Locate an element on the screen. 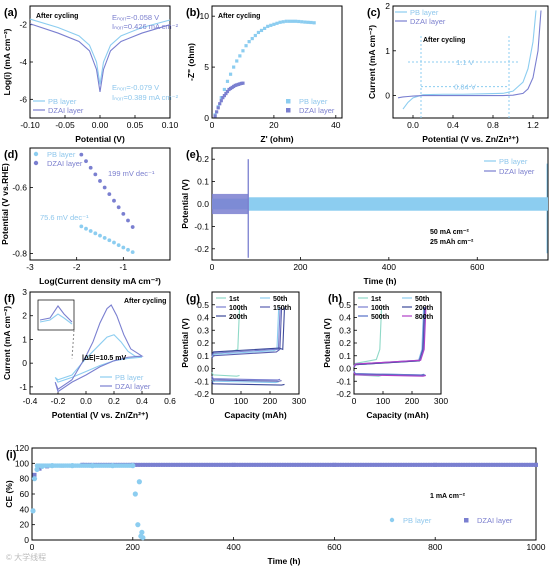 This screenshot has height=566, width=554. y-tick-label-g: 0.2 is located at coordinates (203, 343).